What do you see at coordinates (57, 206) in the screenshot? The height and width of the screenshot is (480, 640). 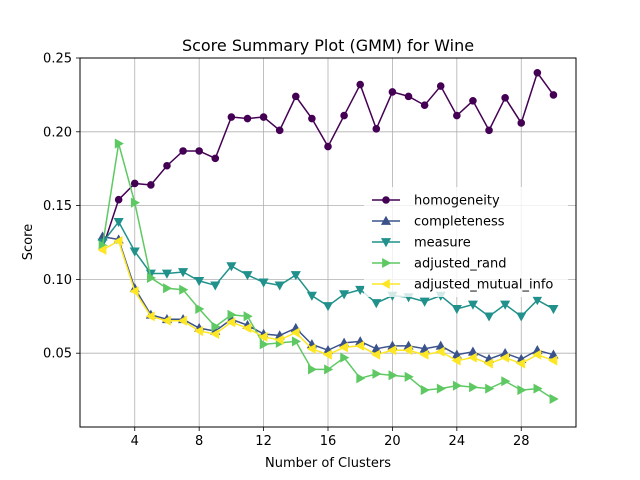 I see `y-tick-label: 0.15` at bounding box center [57, 206].